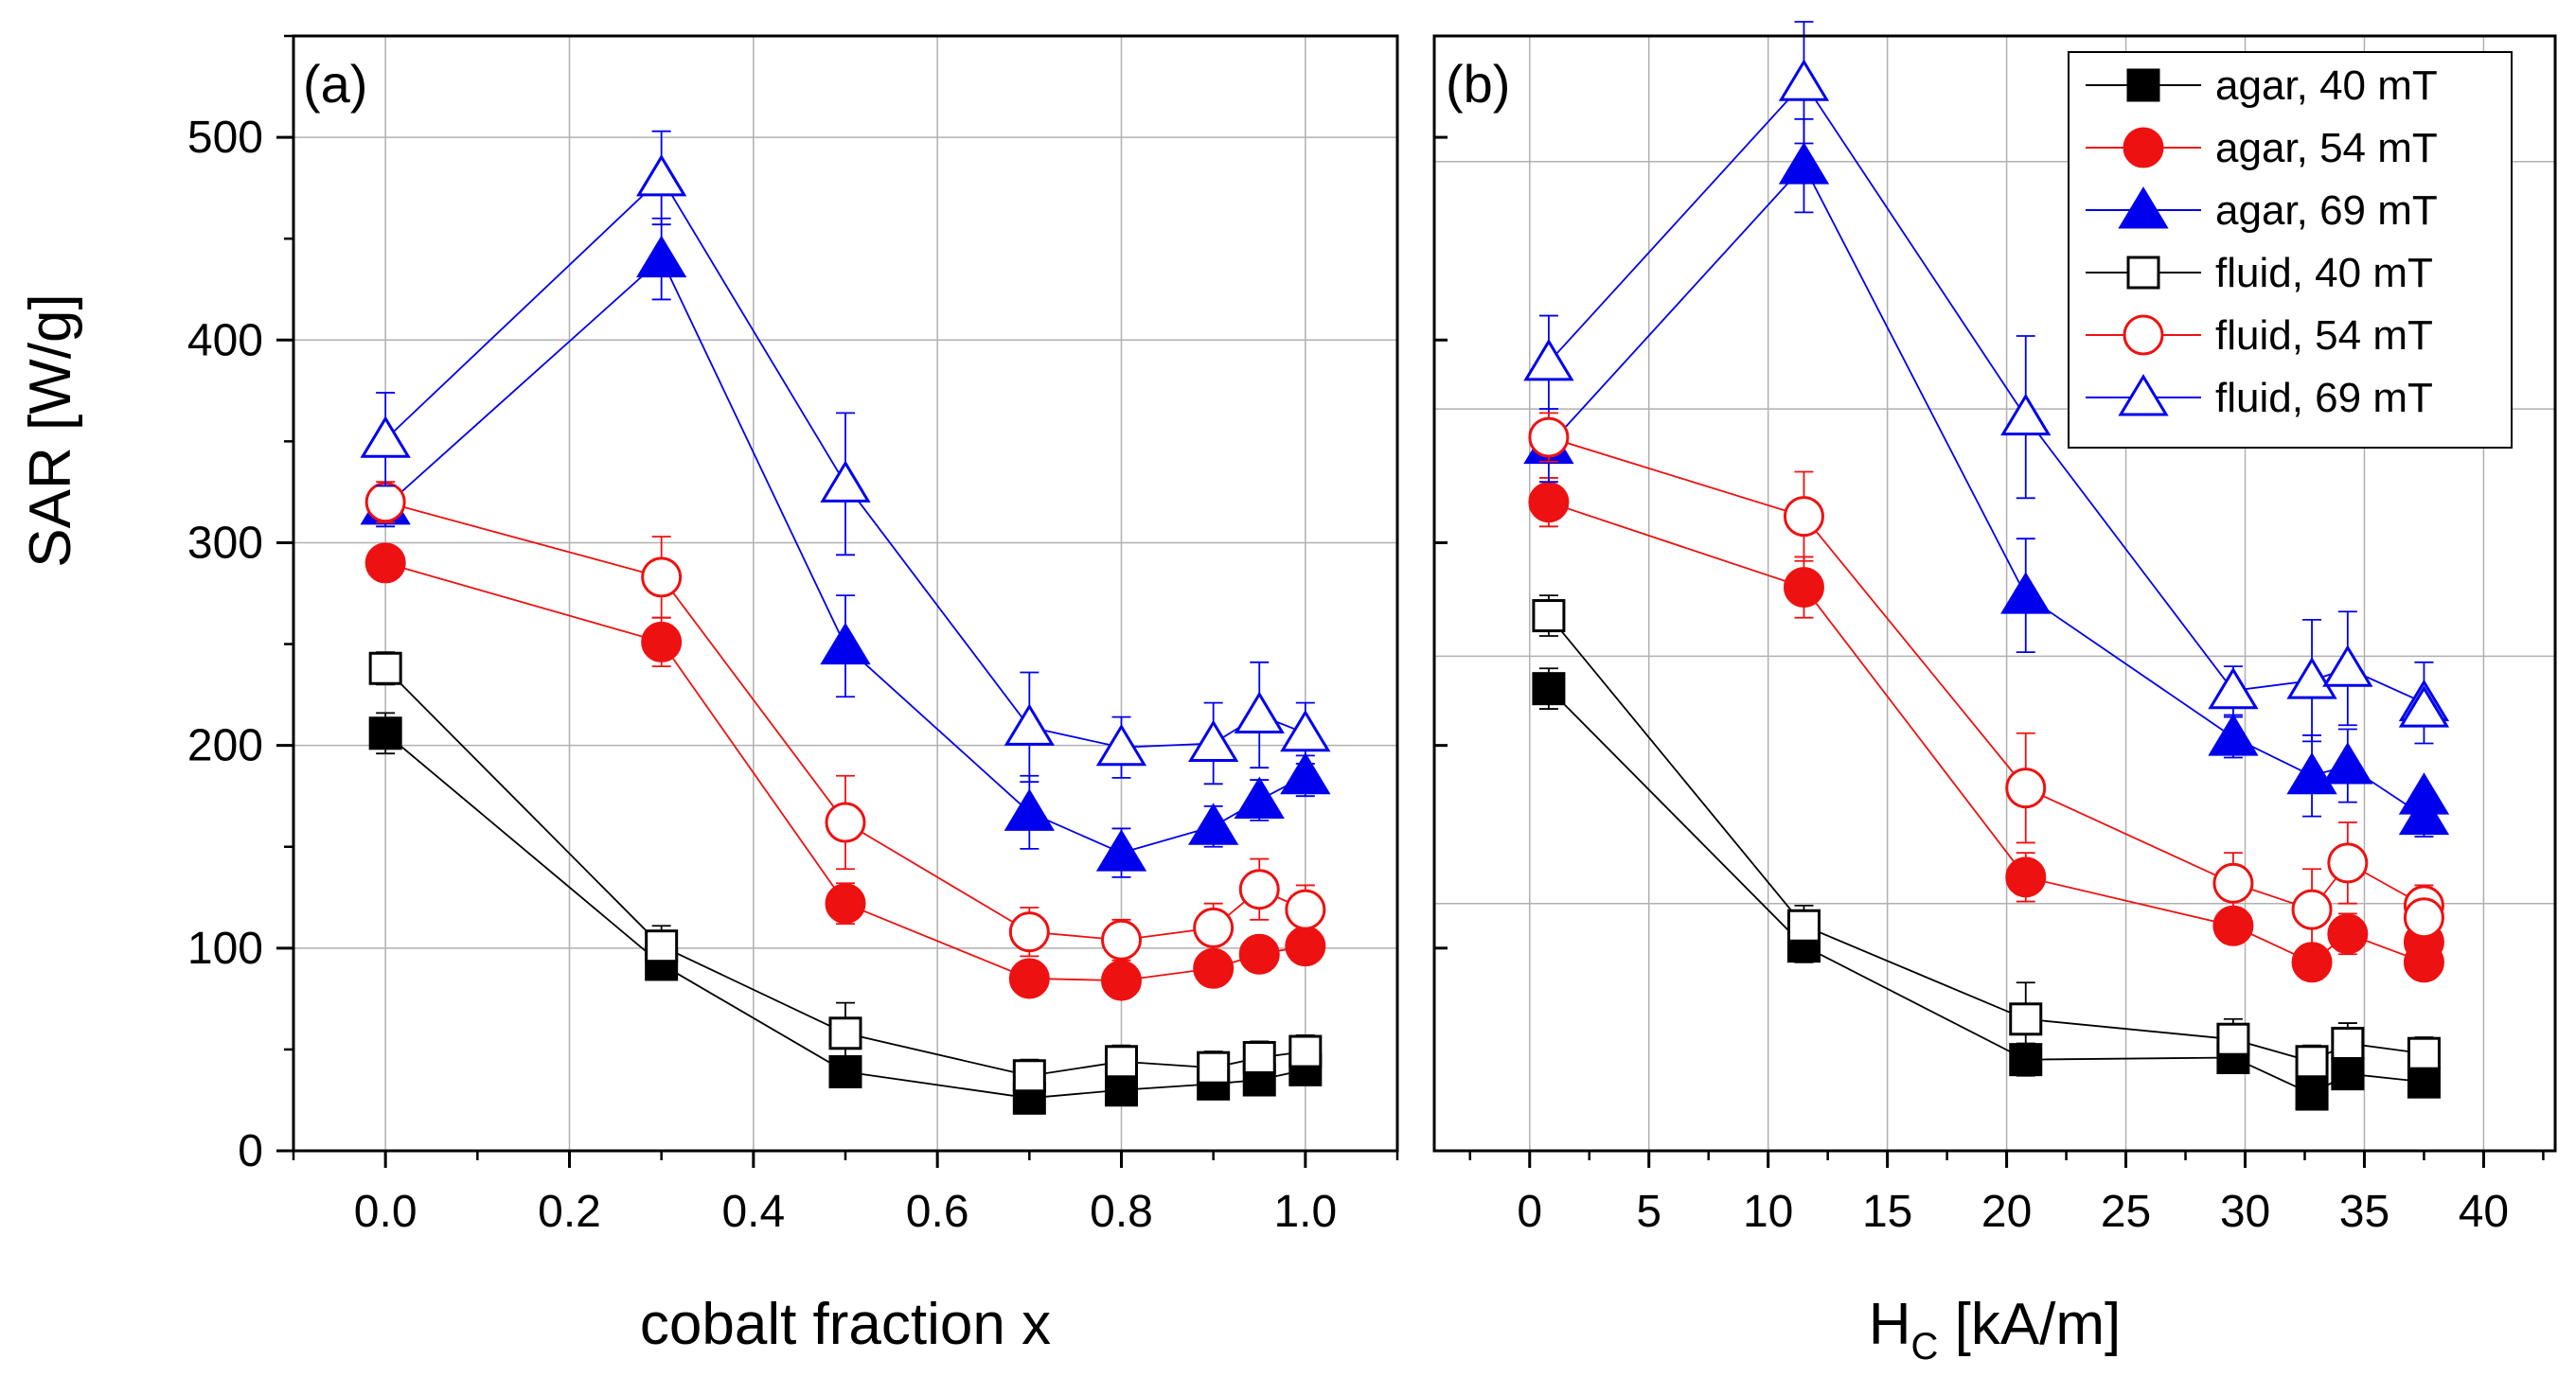 Image resolution: width=2576 pixels, height=1377 pixels. What do you see at coordinates (1305, 1212) in the screenshot?
I see `x-tick-label: 1.0` at bounding box center [1305, 1212].